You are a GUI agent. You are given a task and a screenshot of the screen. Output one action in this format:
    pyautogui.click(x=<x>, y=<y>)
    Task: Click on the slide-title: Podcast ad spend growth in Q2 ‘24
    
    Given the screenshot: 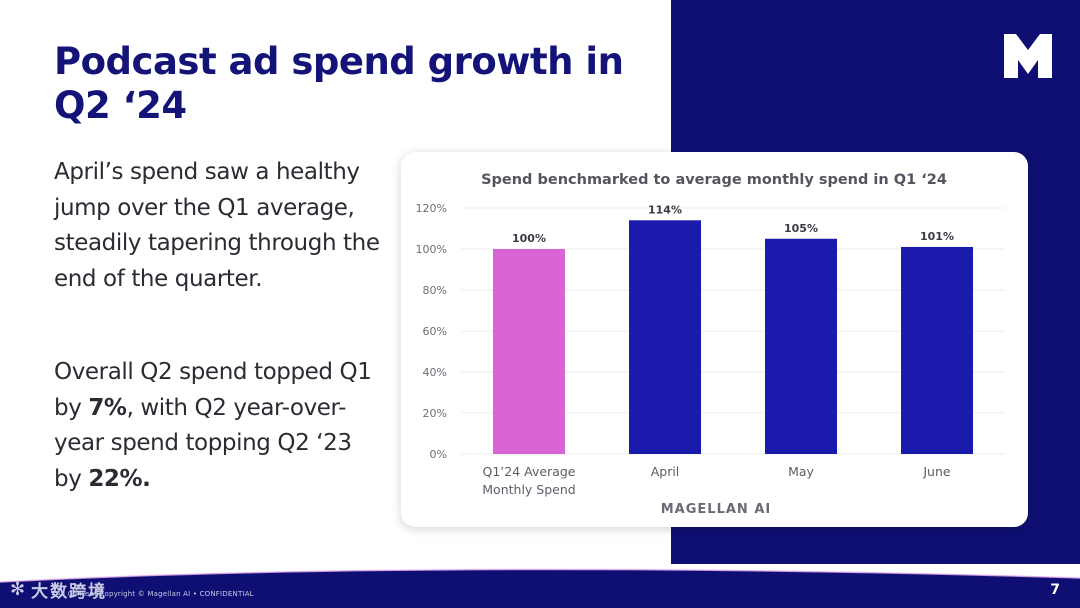 What is the action you would take?
    pyautogui.click(x=339, y=83)
    